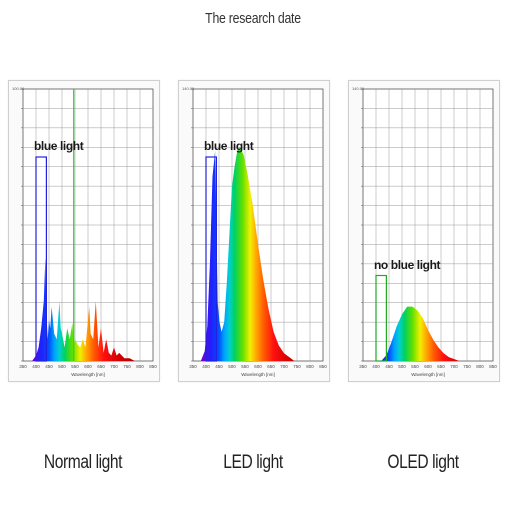 Image resolution: width=506 pixels, height=506 pixels. Describe the element at coordinates (83, 462) in the screenshot. I see `caption-normal-light: Normal light` at that location.